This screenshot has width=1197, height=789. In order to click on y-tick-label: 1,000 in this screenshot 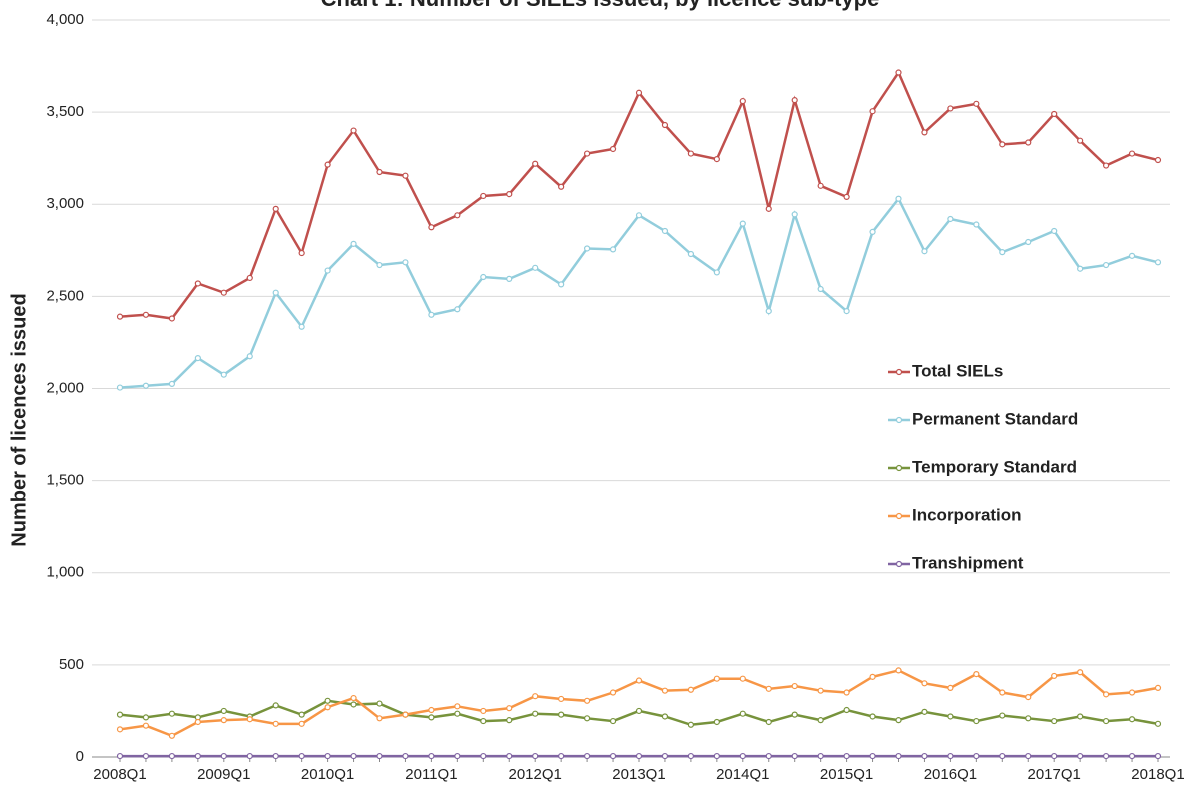, I will do `click(65, 572)`.